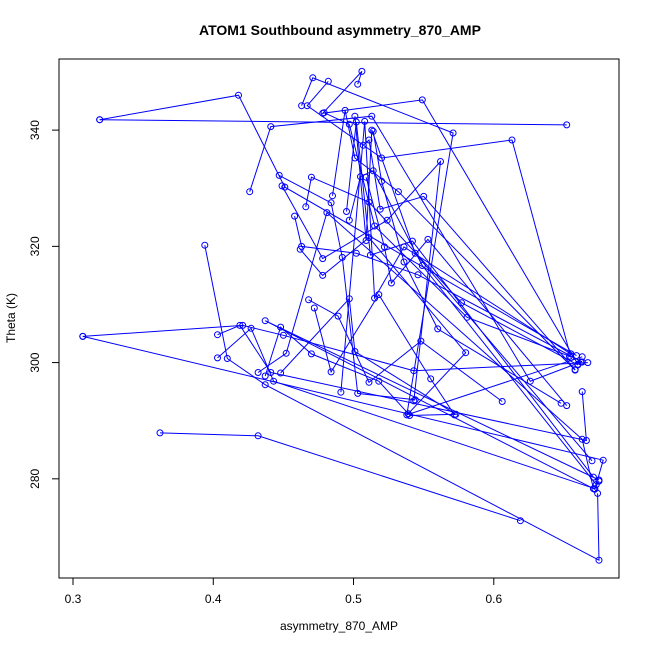 The width and height of the screenshot is (650, 650). What do you see at coordinates (35, 362) in the screenshot?
I see `y-tick-label-1: 300` at bounding box center [35, 362].